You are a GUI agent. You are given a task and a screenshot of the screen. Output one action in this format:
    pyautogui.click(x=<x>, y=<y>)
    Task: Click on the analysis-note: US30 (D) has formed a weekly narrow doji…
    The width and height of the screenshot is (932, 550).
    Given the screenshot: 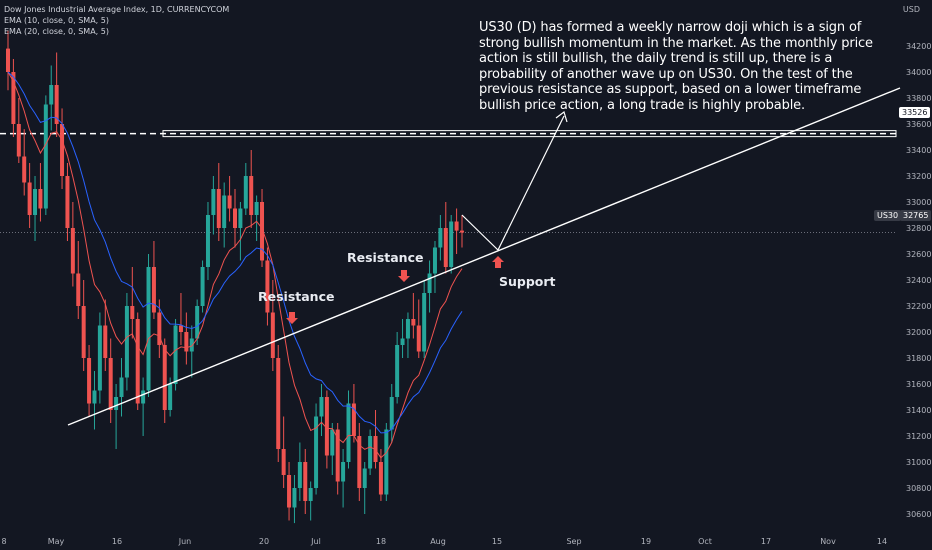 What is the action you would take?
    pyautogui.click(x=676, y=66)
    